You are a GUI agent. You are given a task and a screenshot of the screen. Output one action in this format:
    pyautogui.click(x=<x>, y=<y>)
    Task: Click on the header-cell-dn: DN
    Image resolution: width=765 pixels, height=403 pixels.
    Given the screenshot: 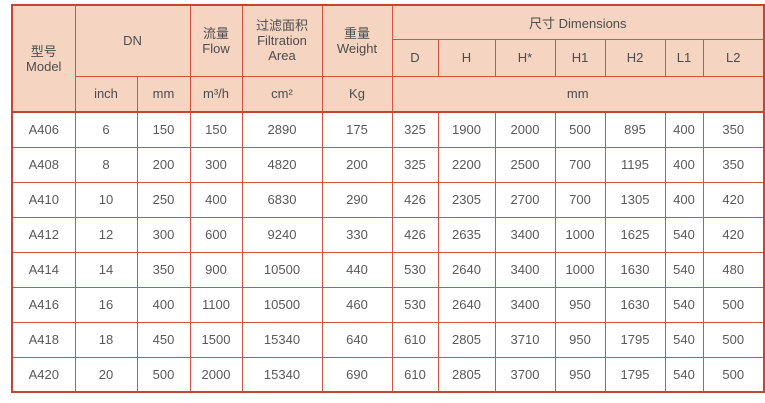 What is the action you would take?
    pyautogui.click(x=132, y=40)
    